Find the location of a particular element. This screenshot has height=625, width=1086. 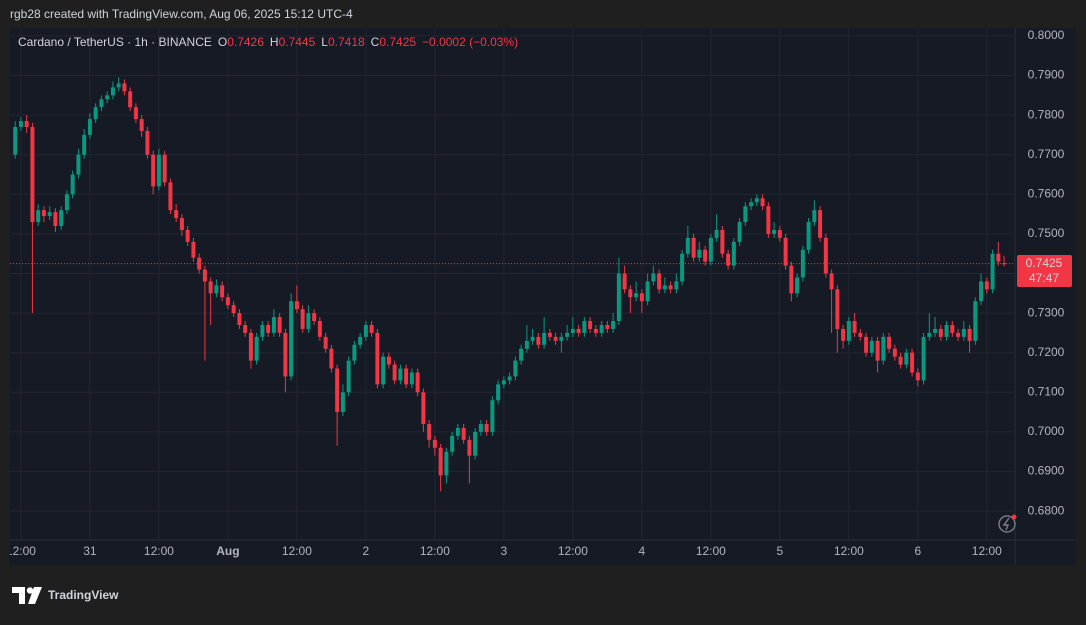

price-tag-box is located at coordinates (1044, 271).